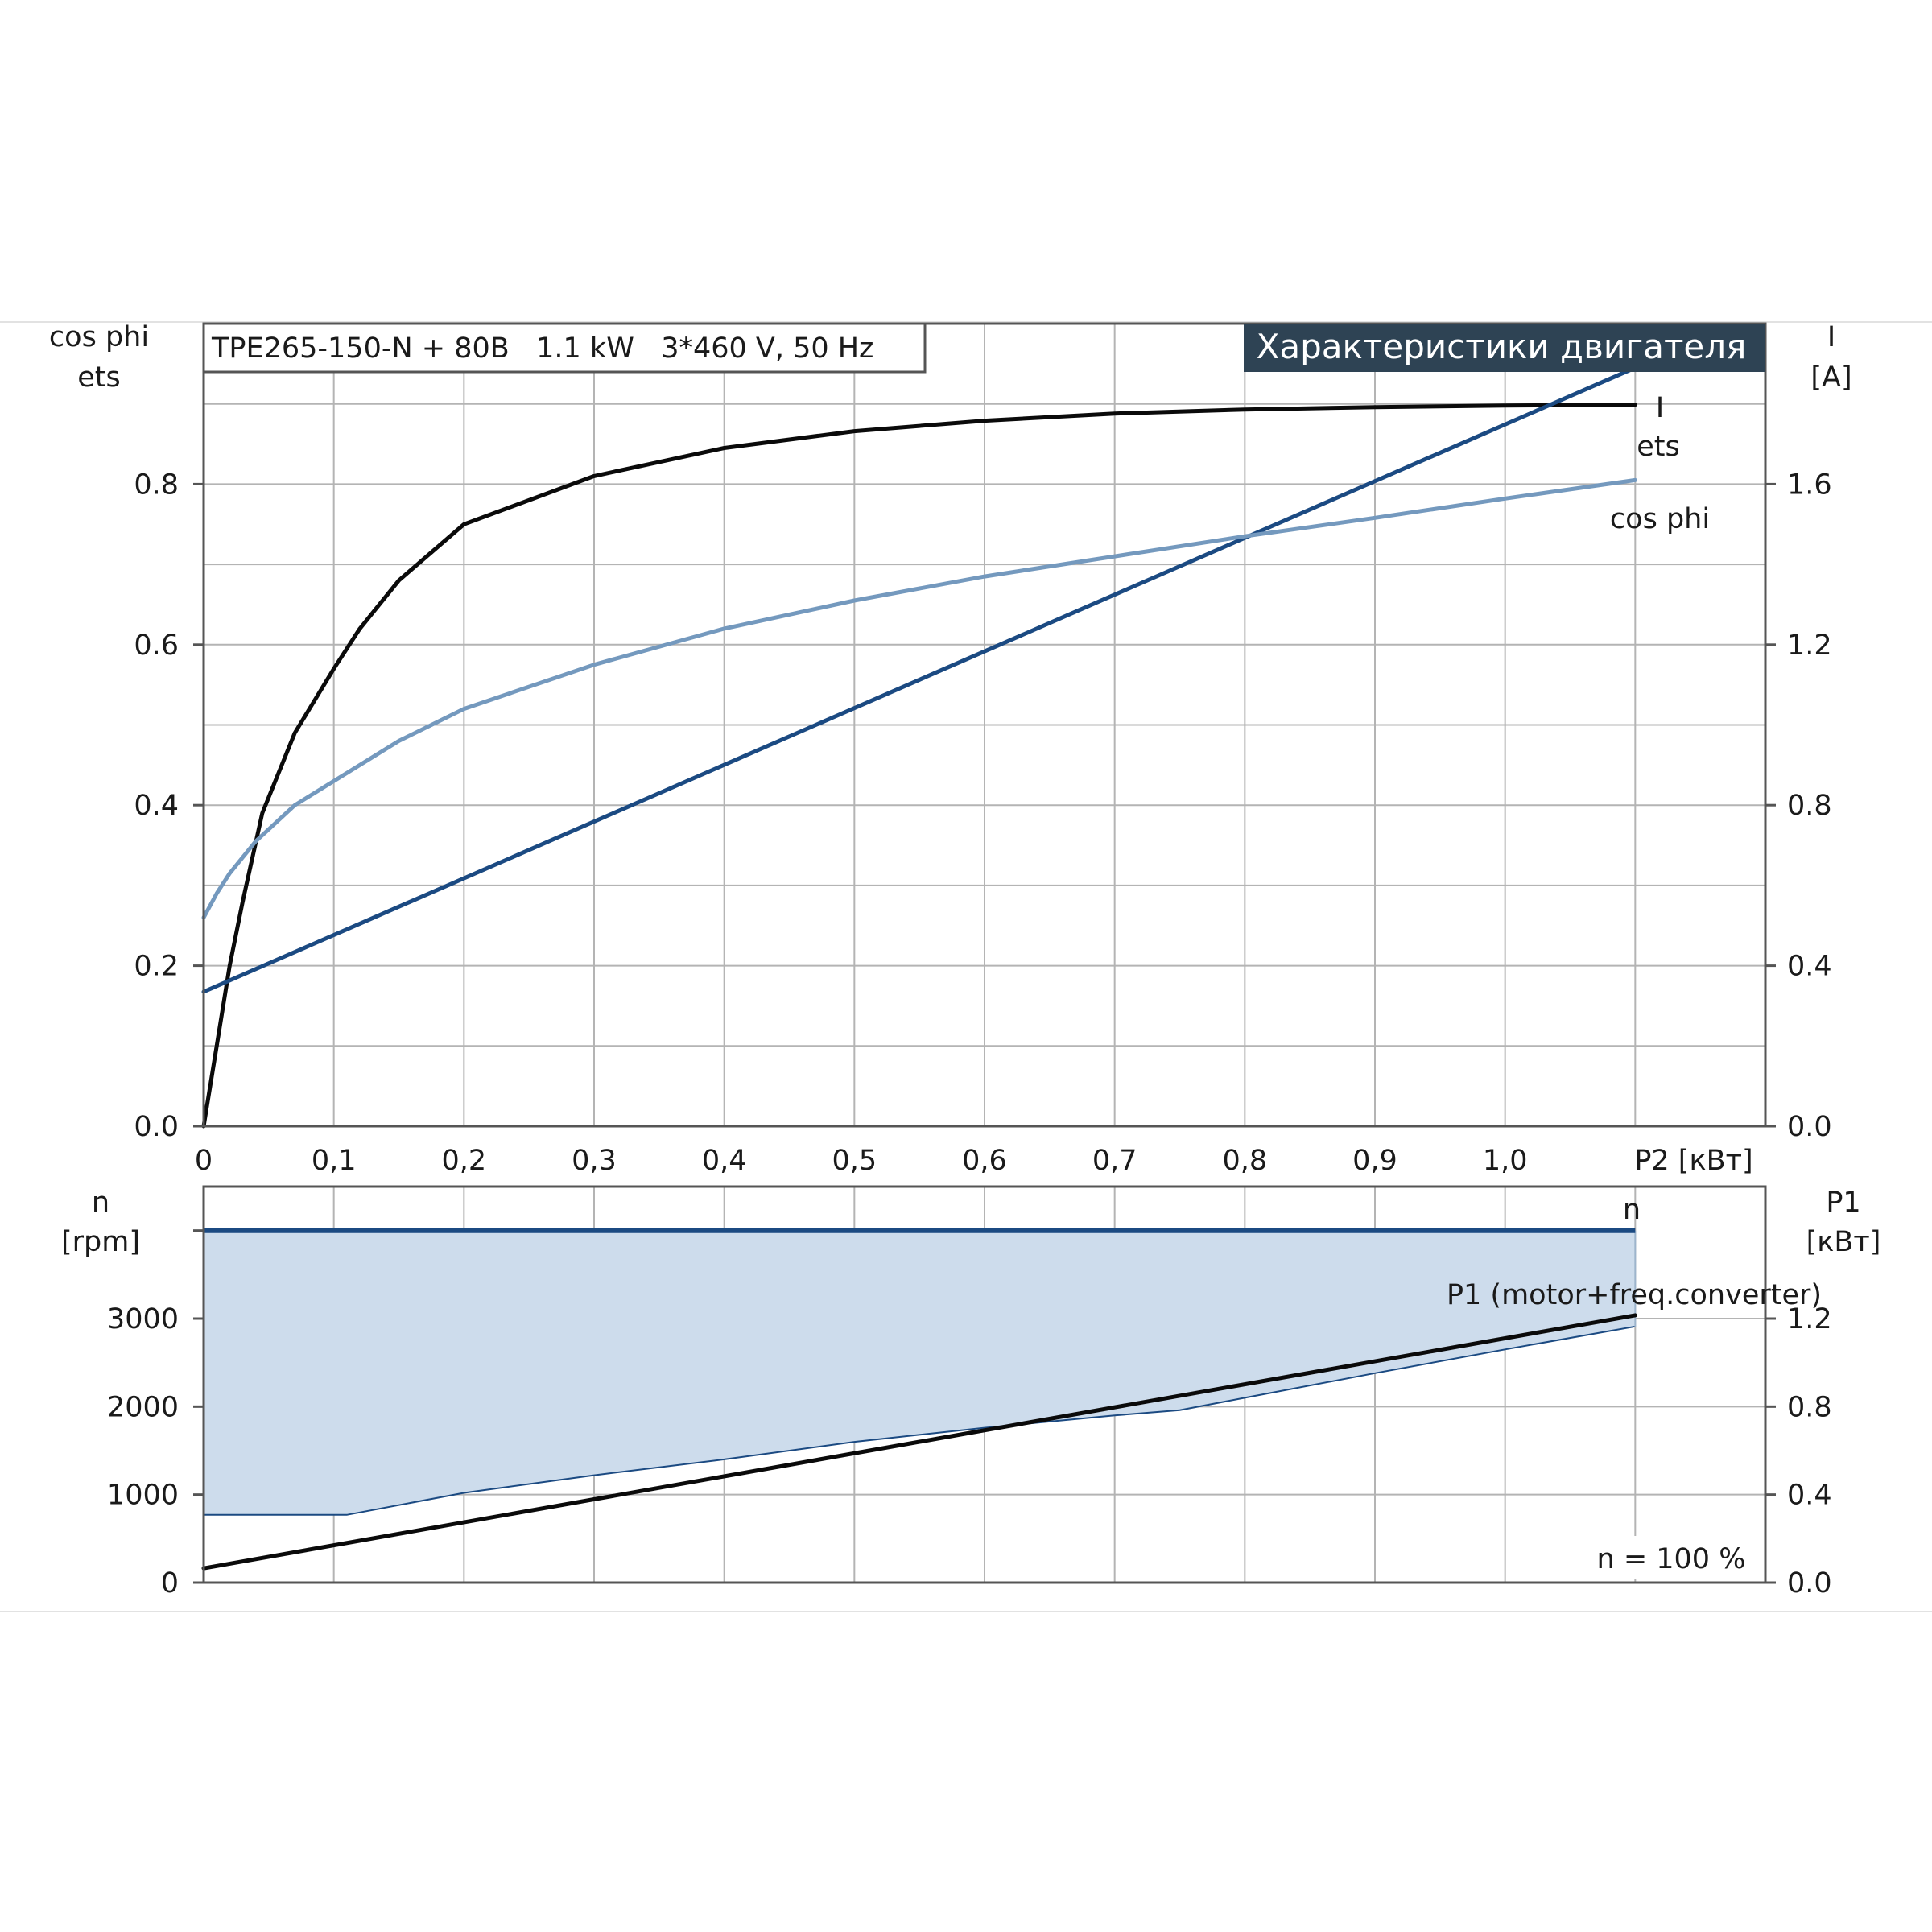 This screenshot has width=1932, height=1932. Describe the element at coordinates (100, 1242) in the screenshot. I see `y-left-label-rpm: [rpm]` at that location.